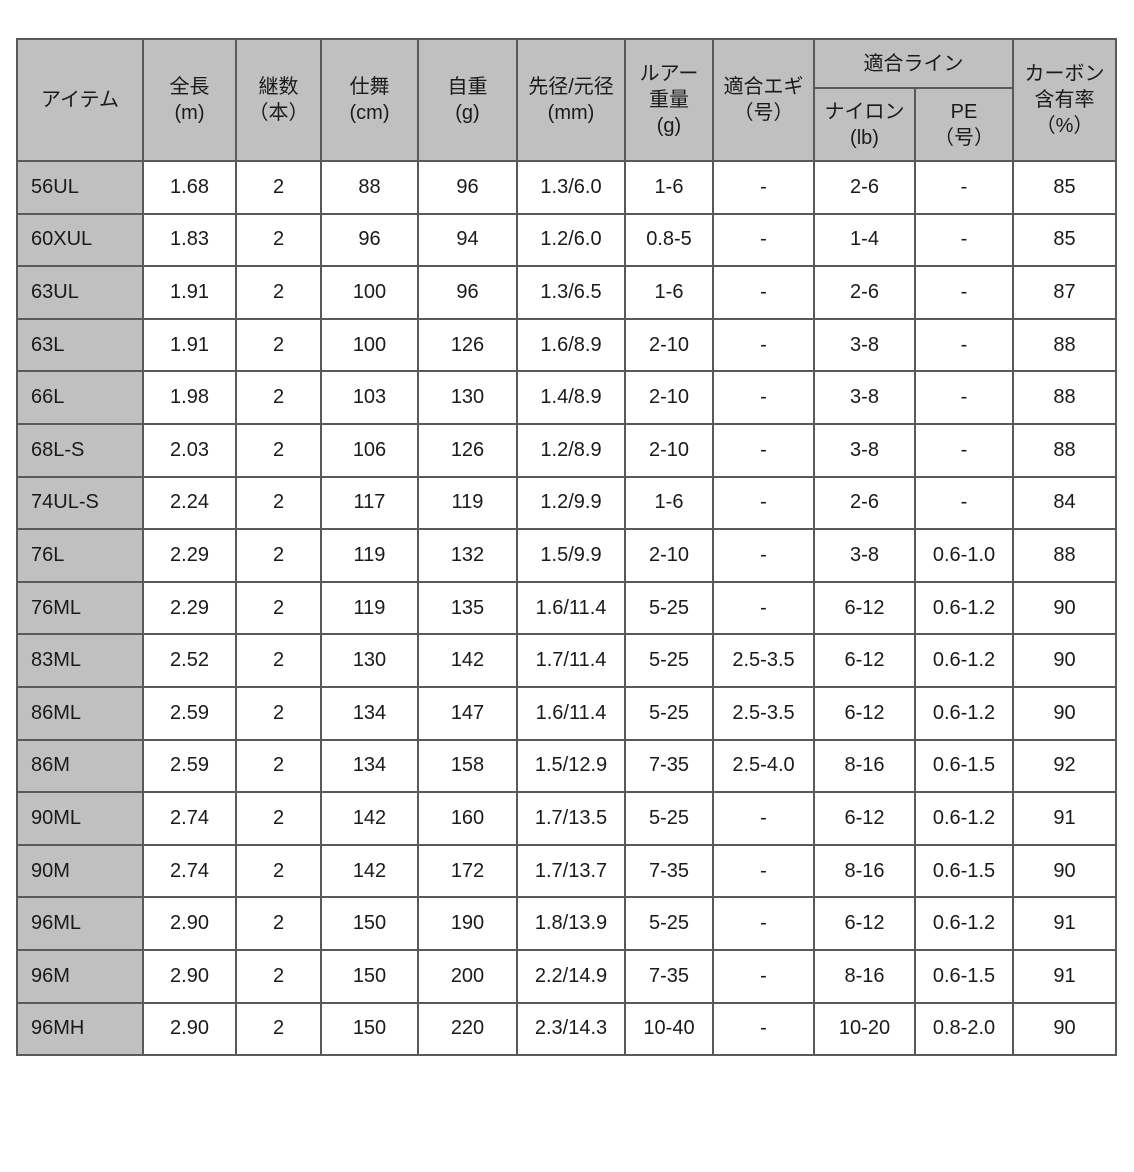  Describe the element at coordinates (189, 100) in the screenshot. I see `header-length: 全長 (m)` at that location.